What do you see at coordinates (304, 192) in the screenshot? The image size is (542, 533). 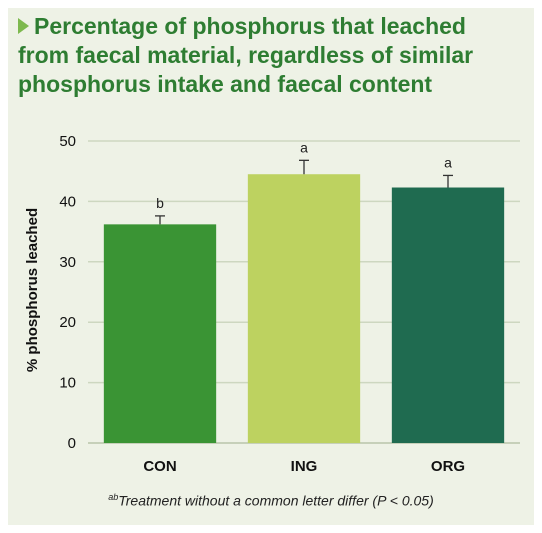 I see `error-bars` at bounding box center [304, 192].